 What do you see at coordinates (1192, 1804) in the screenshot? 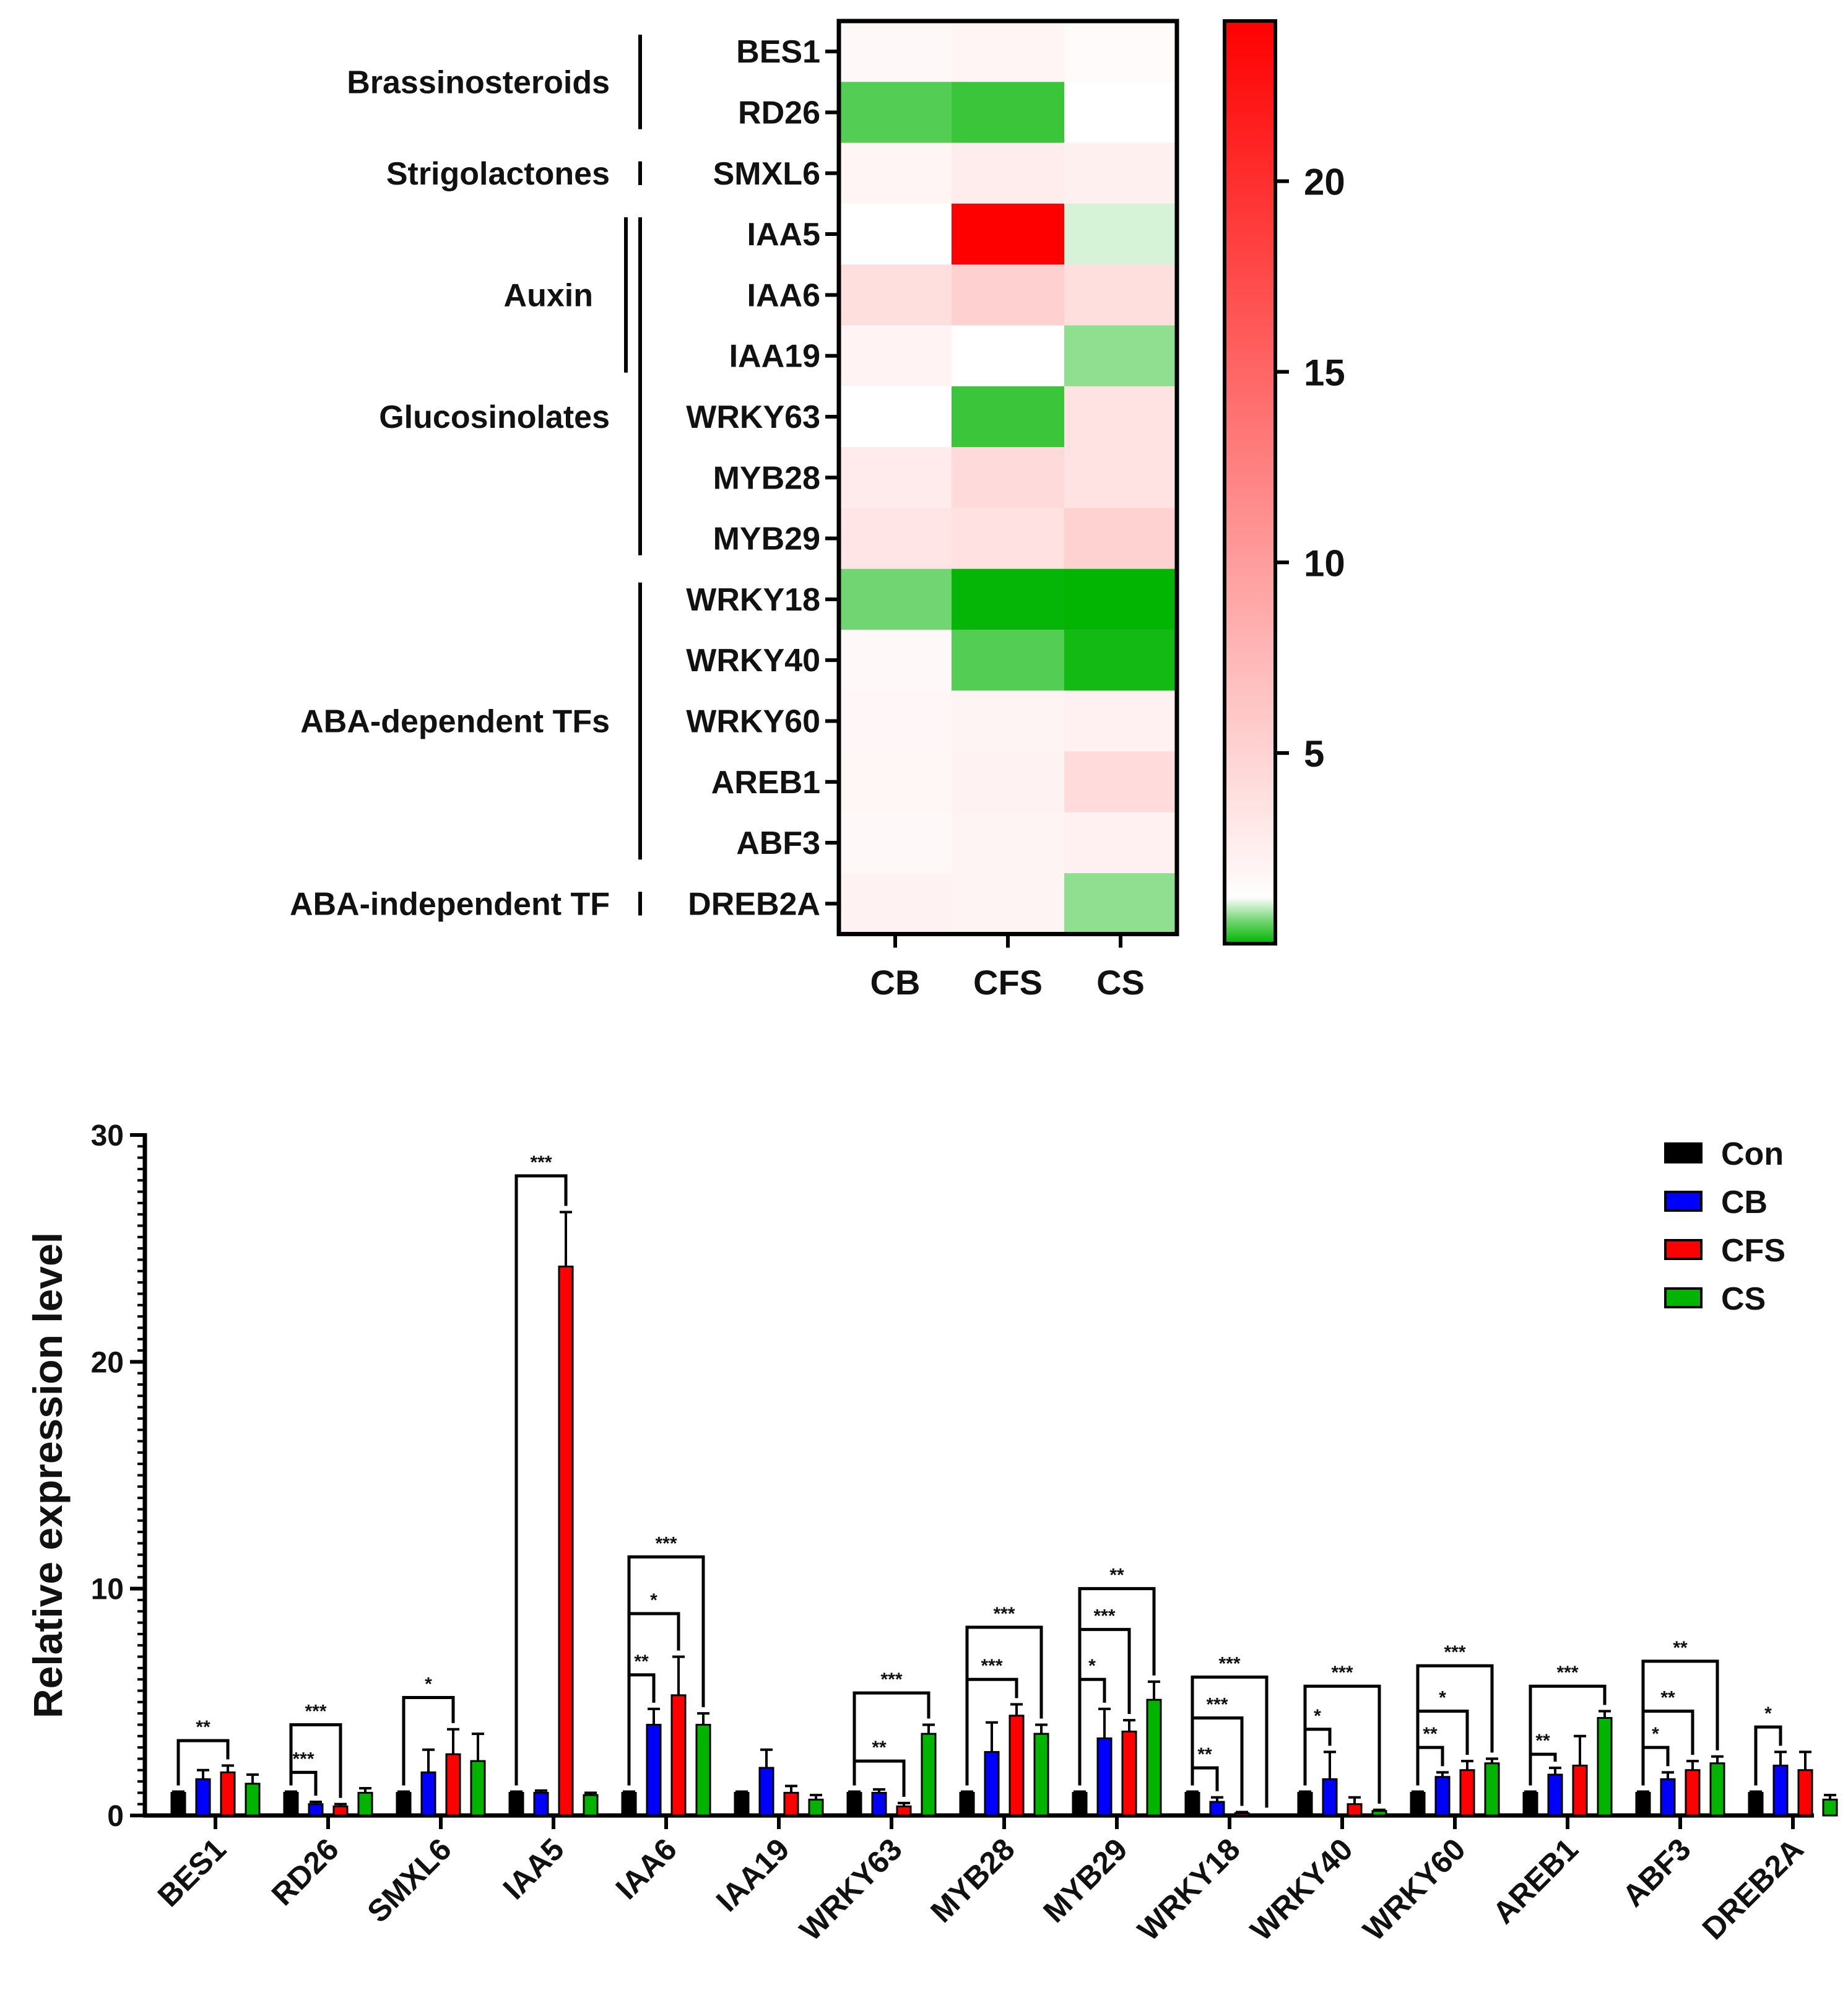
I see `bar-con-wrky18` at bounding box center [1192, 1804].